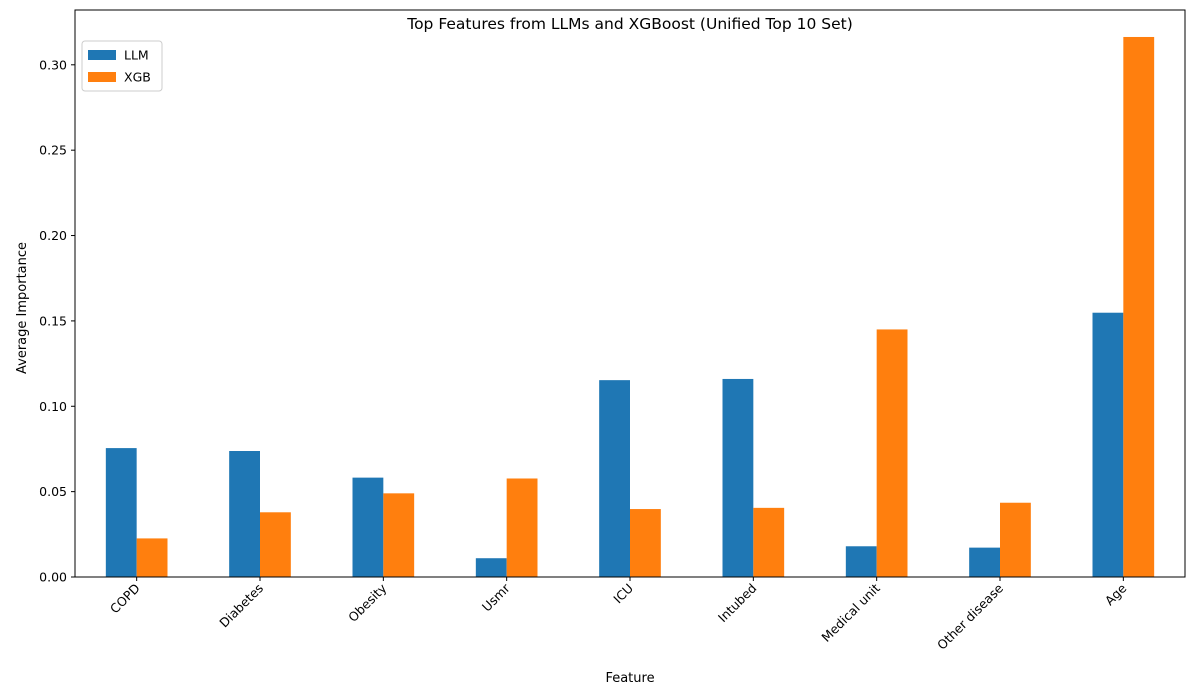 The width and height of the screenshot is (1200, 700). I want to click on bar-xgb-age, so click(1139, 307).